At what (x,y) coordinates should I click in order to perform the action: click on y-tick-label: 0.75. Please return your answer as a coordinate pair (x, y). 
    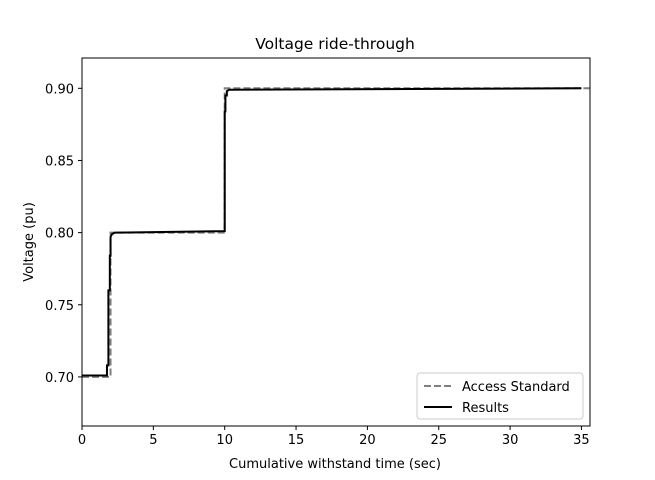
    Looking at the image, I should click on (59, 306).